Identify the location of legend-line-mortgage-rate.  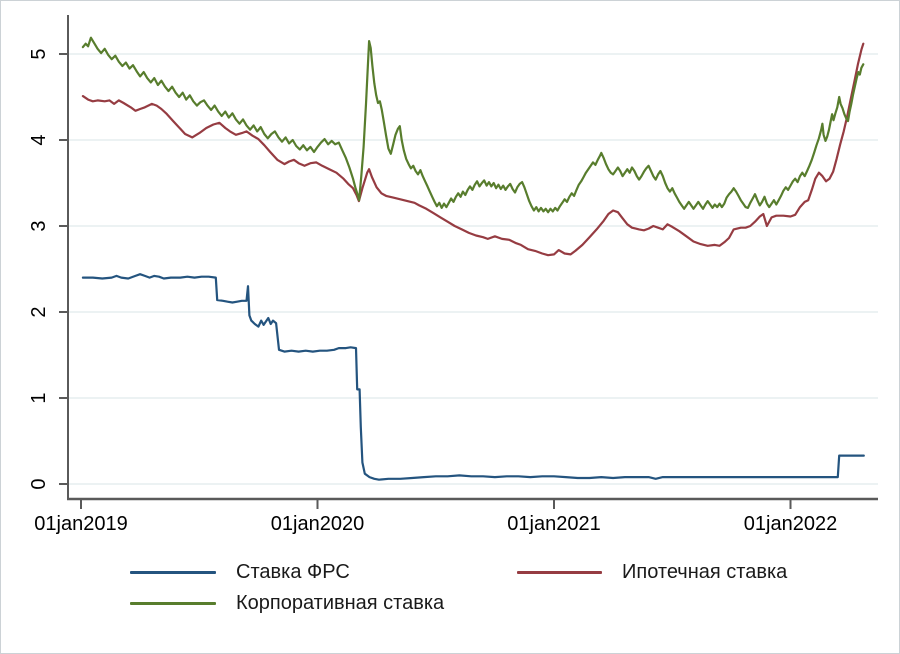
(559, 572).